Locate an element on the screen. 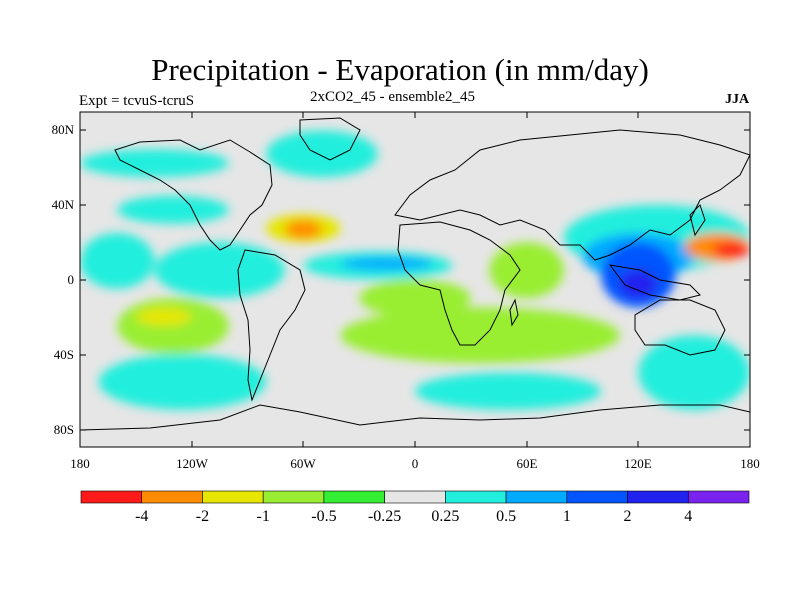 The height and width of the screenshot is (600, 800). season-label: JJA is located at coordinates (737, 99).